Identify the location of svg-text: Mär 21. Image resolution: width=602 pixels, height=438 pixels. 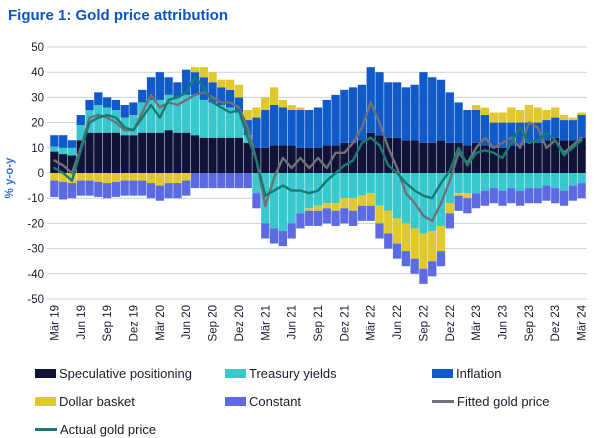
(266, 323).